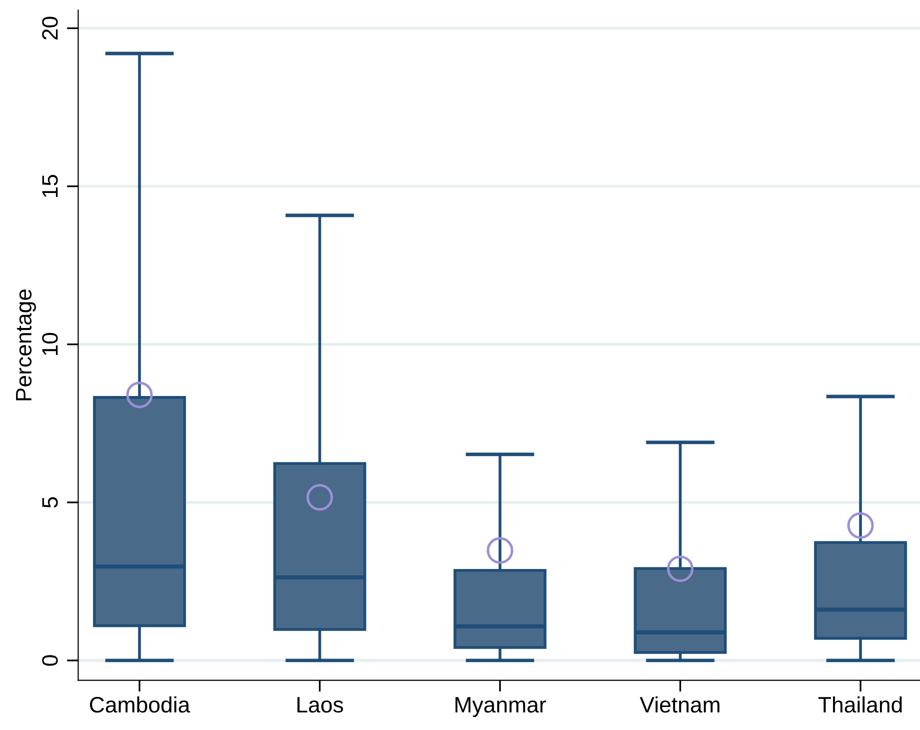 This screenshot has width=920, height=730. Describe the element at coordinates (860, 704) in the screenshot. I see `x-tick-label: Thailand` at that location.